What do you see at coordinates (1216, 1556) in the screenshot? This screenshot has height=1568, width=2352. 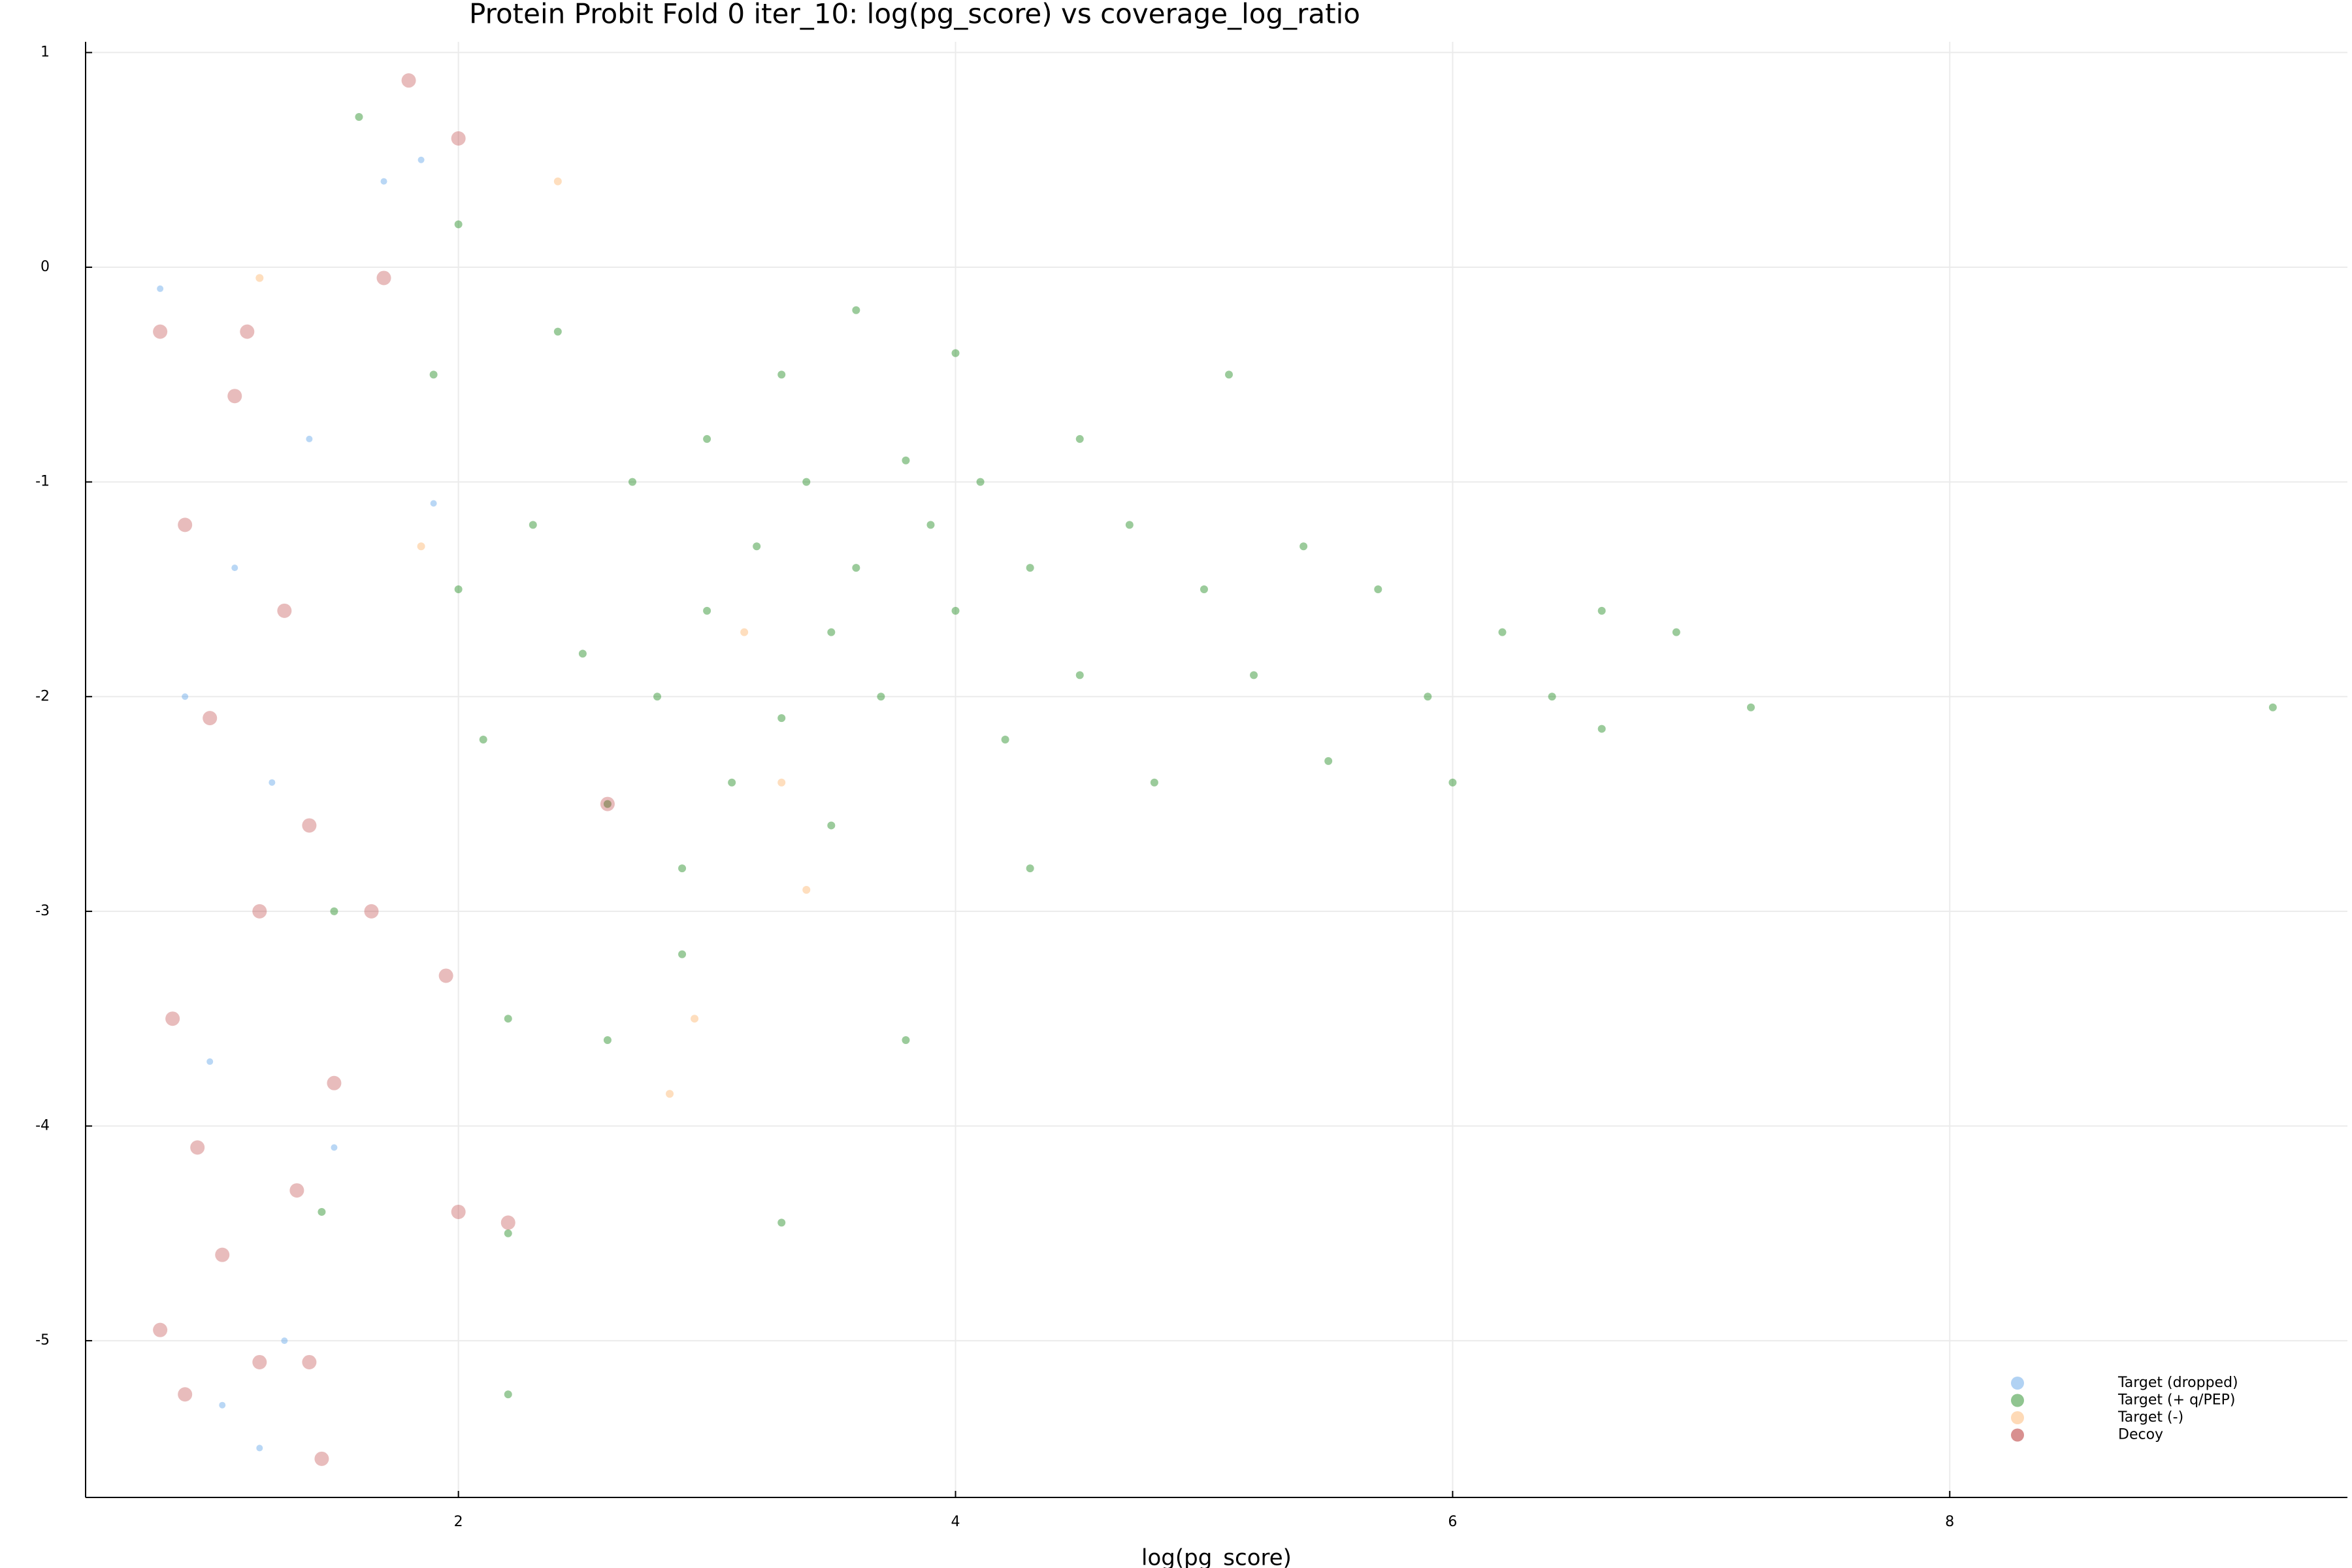 I see `x-axis-label: log(pg_score)` at bounding box center [1216, 1556].